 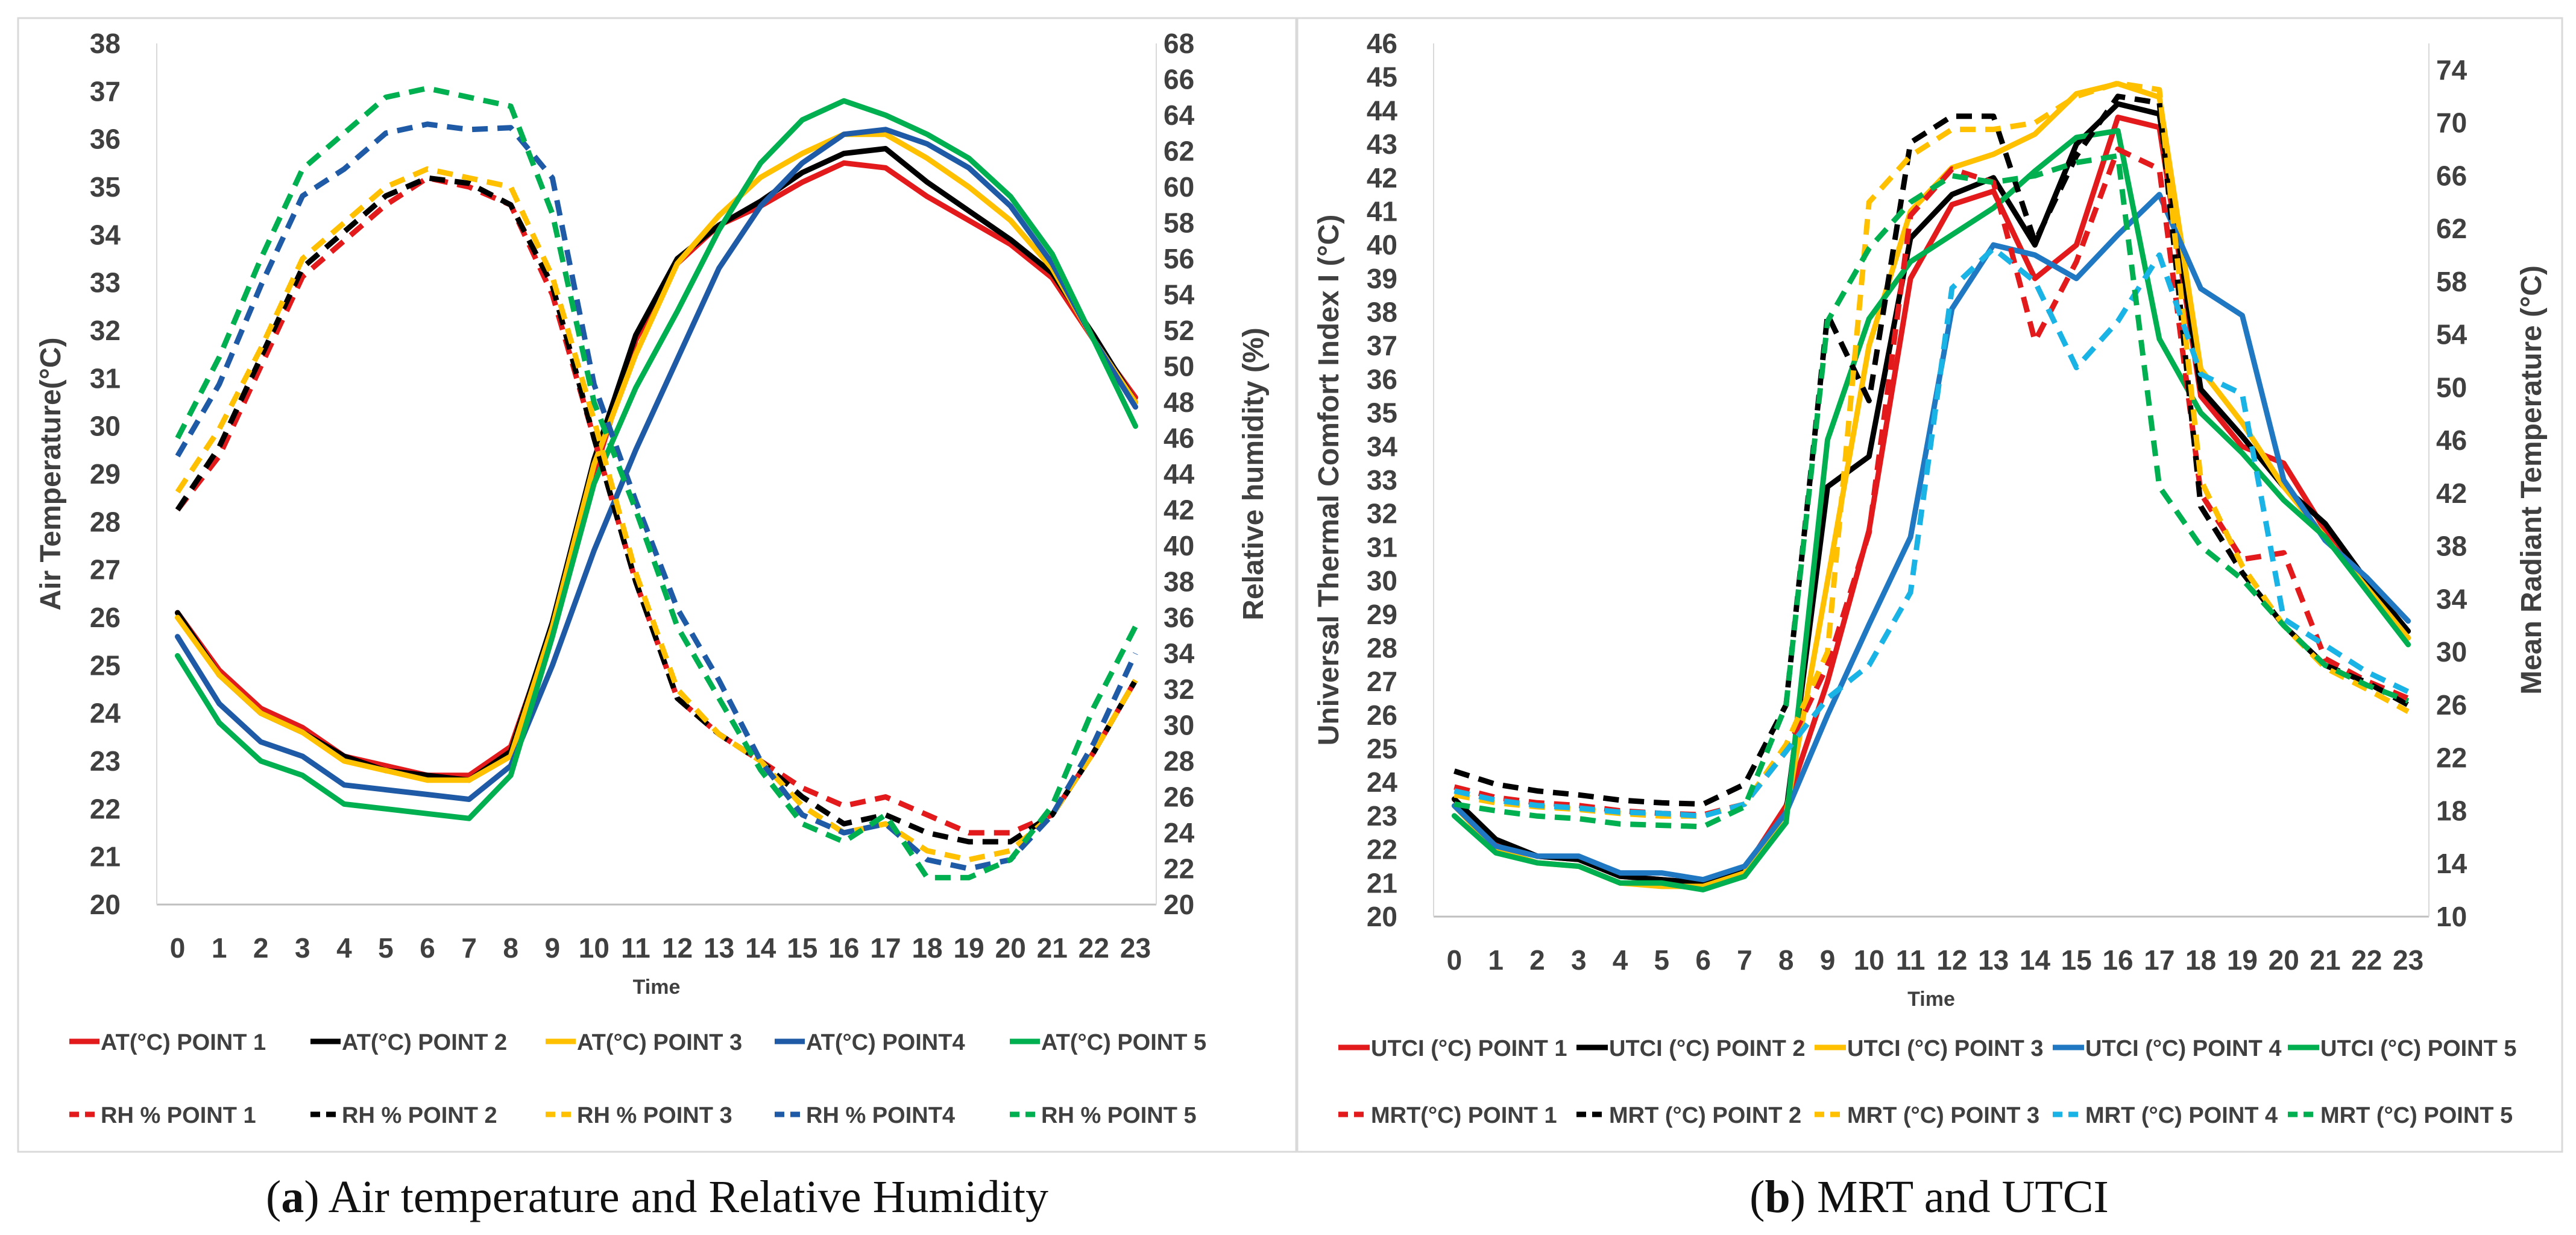 I want to click on c0-y2-tick-label: 24, so click(x=1179, y=832).